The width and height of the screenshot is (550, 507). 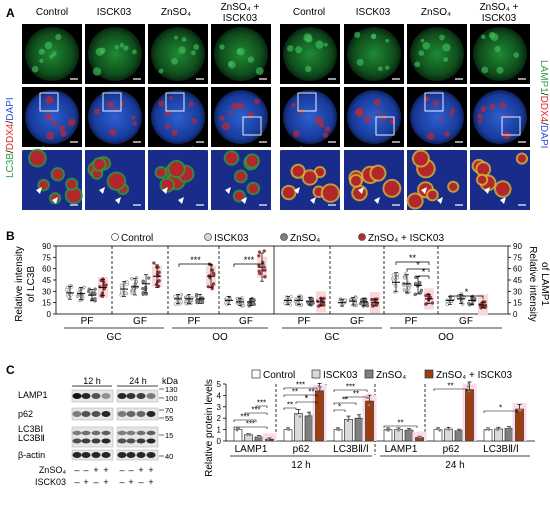 I want to click on blot-kda: kDa, so click(x=170, y=381).